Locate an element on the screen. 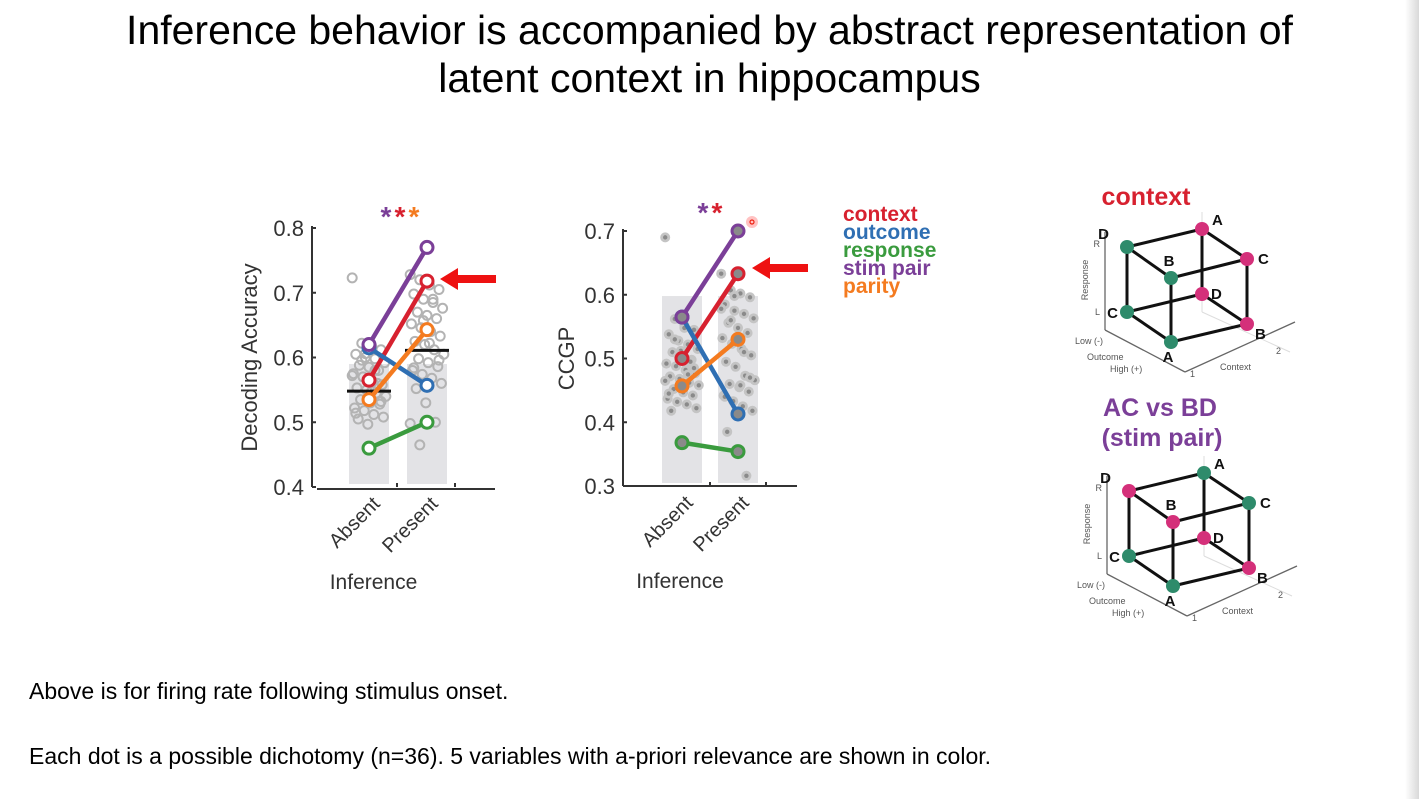  outcome-high-label: High (+) is located at coordinates (1126, 369).